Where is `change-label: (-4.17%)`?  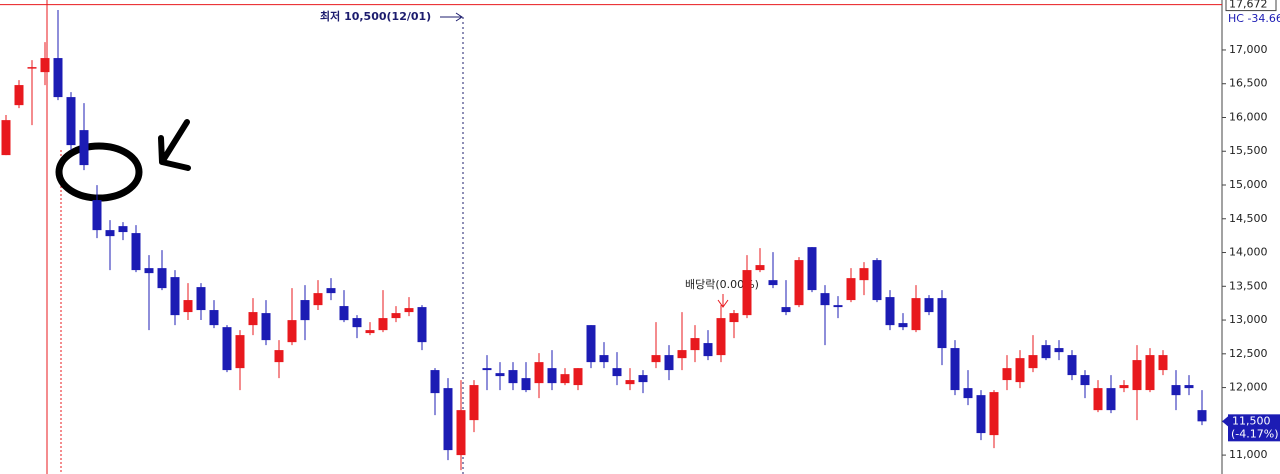
change-label: (-4.17%) is located at coordinates (1255, 433).